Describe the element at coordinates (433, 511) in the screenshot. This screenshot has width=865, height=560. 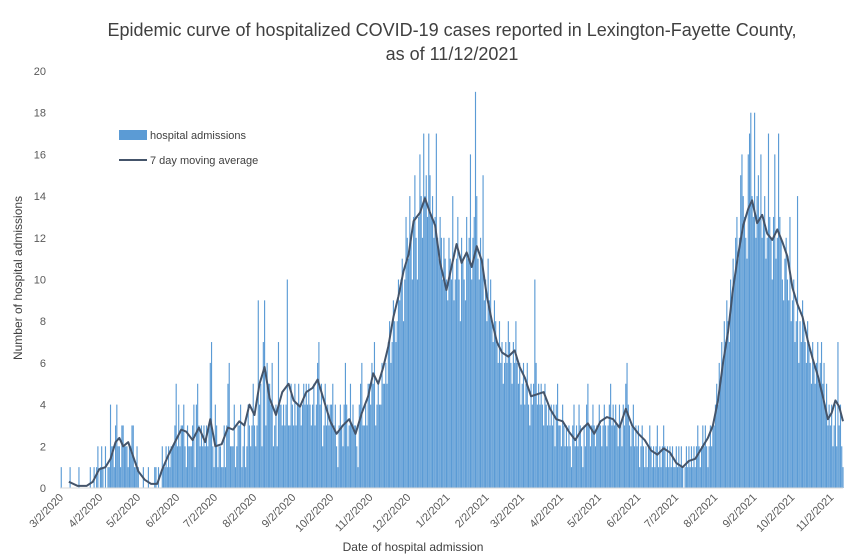
I see `x-tick-label: 1/2/2021` at that location.